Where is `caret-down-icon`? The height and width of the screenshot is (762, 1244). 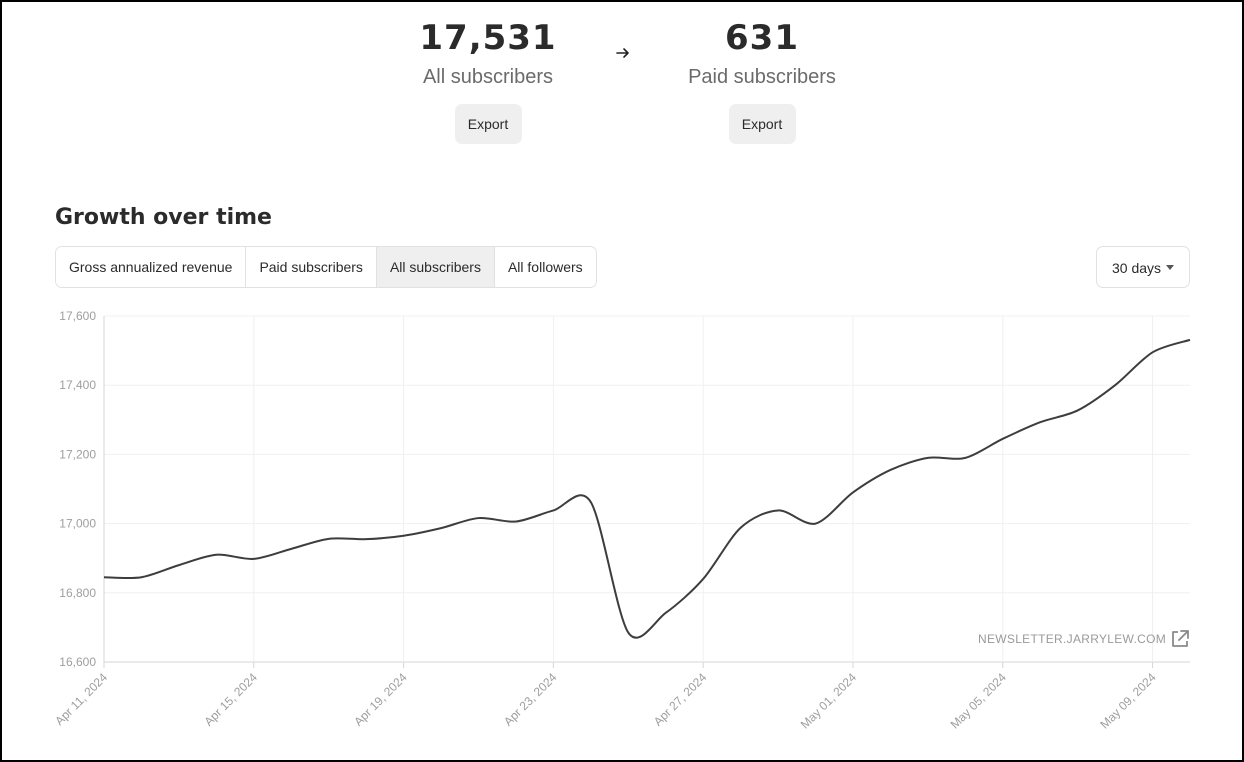 caret-down-icon is located at coordinates (1170, 267).